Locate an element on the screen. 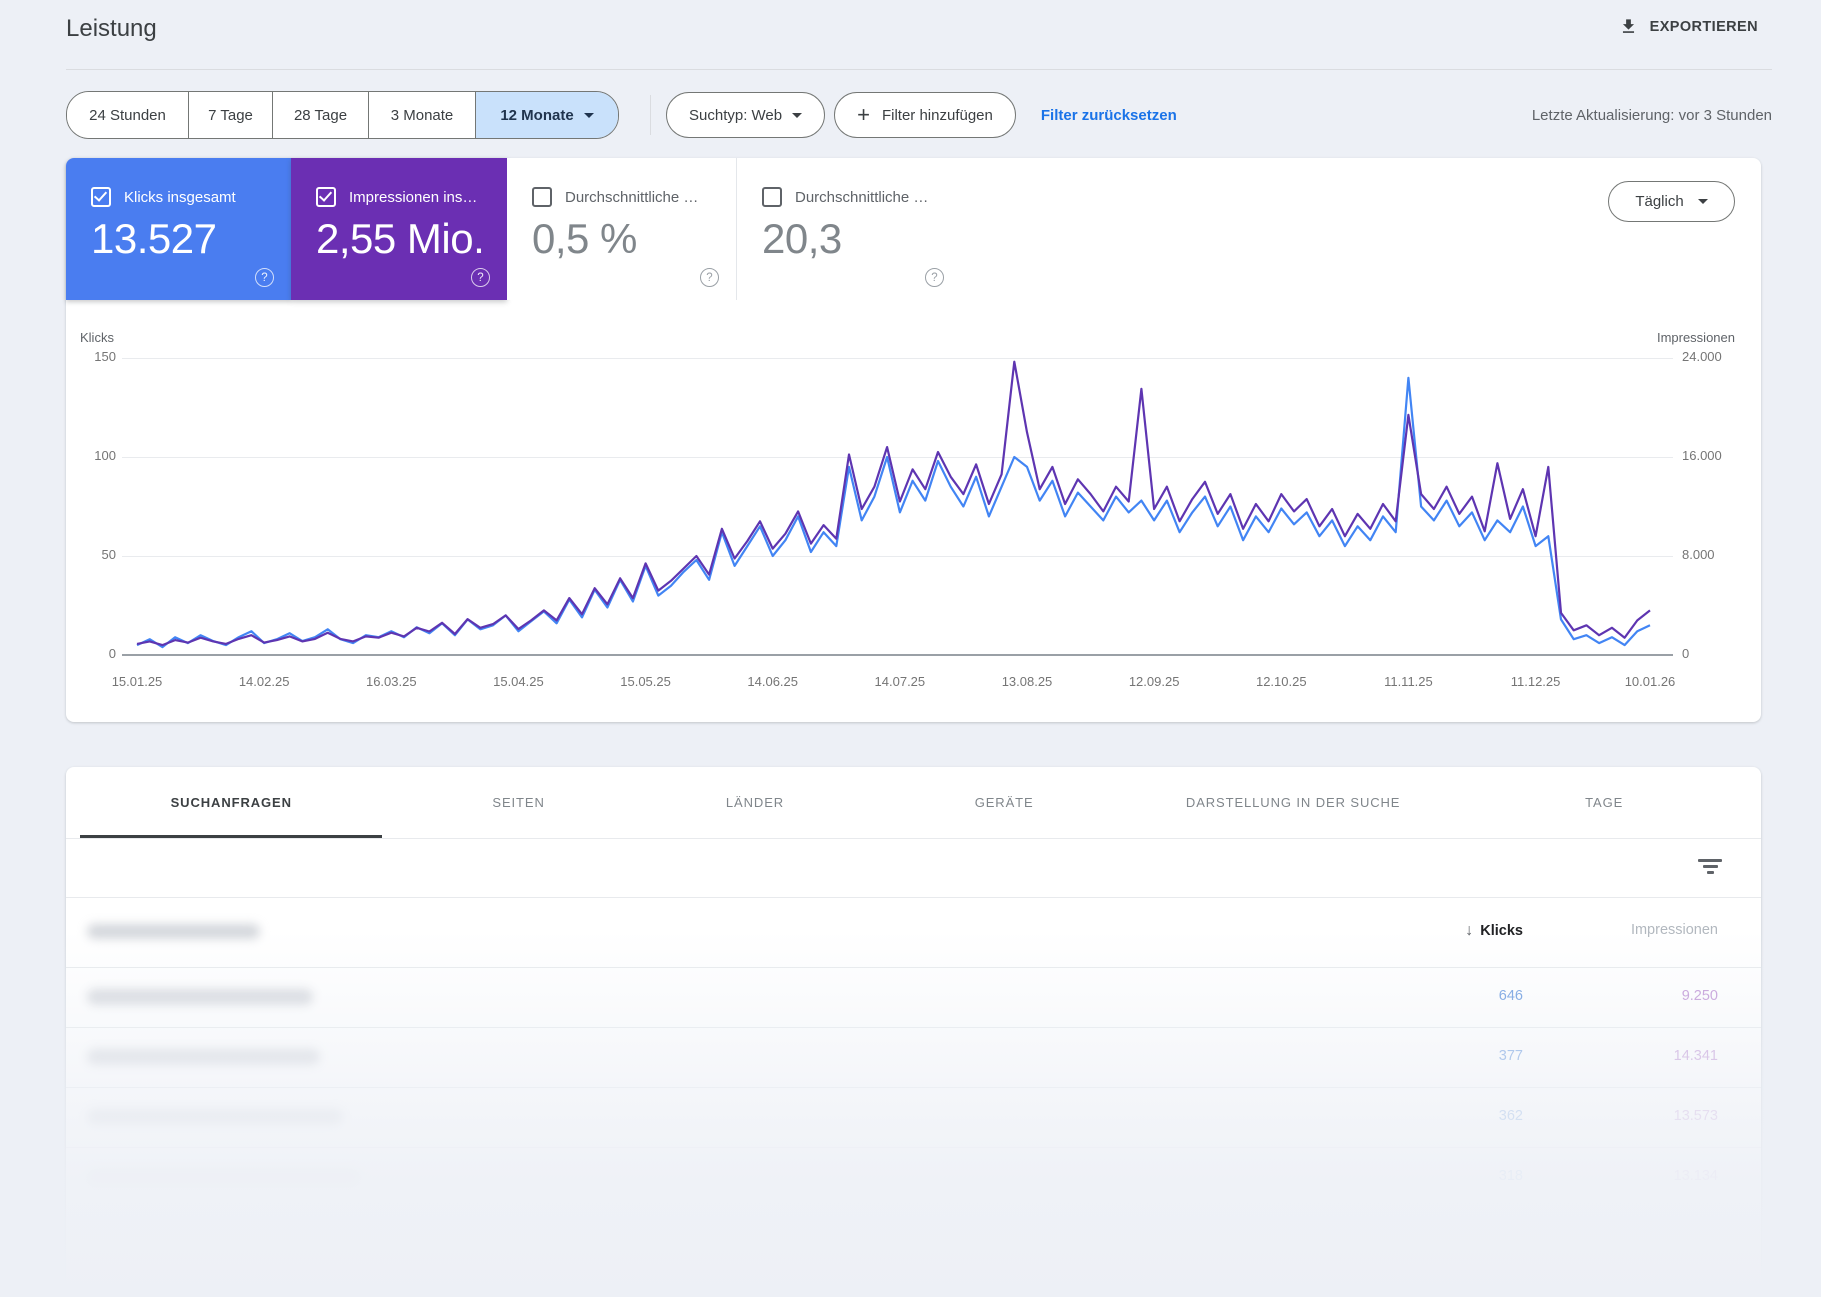  vertical-divider is located at coordinates (650, 115).